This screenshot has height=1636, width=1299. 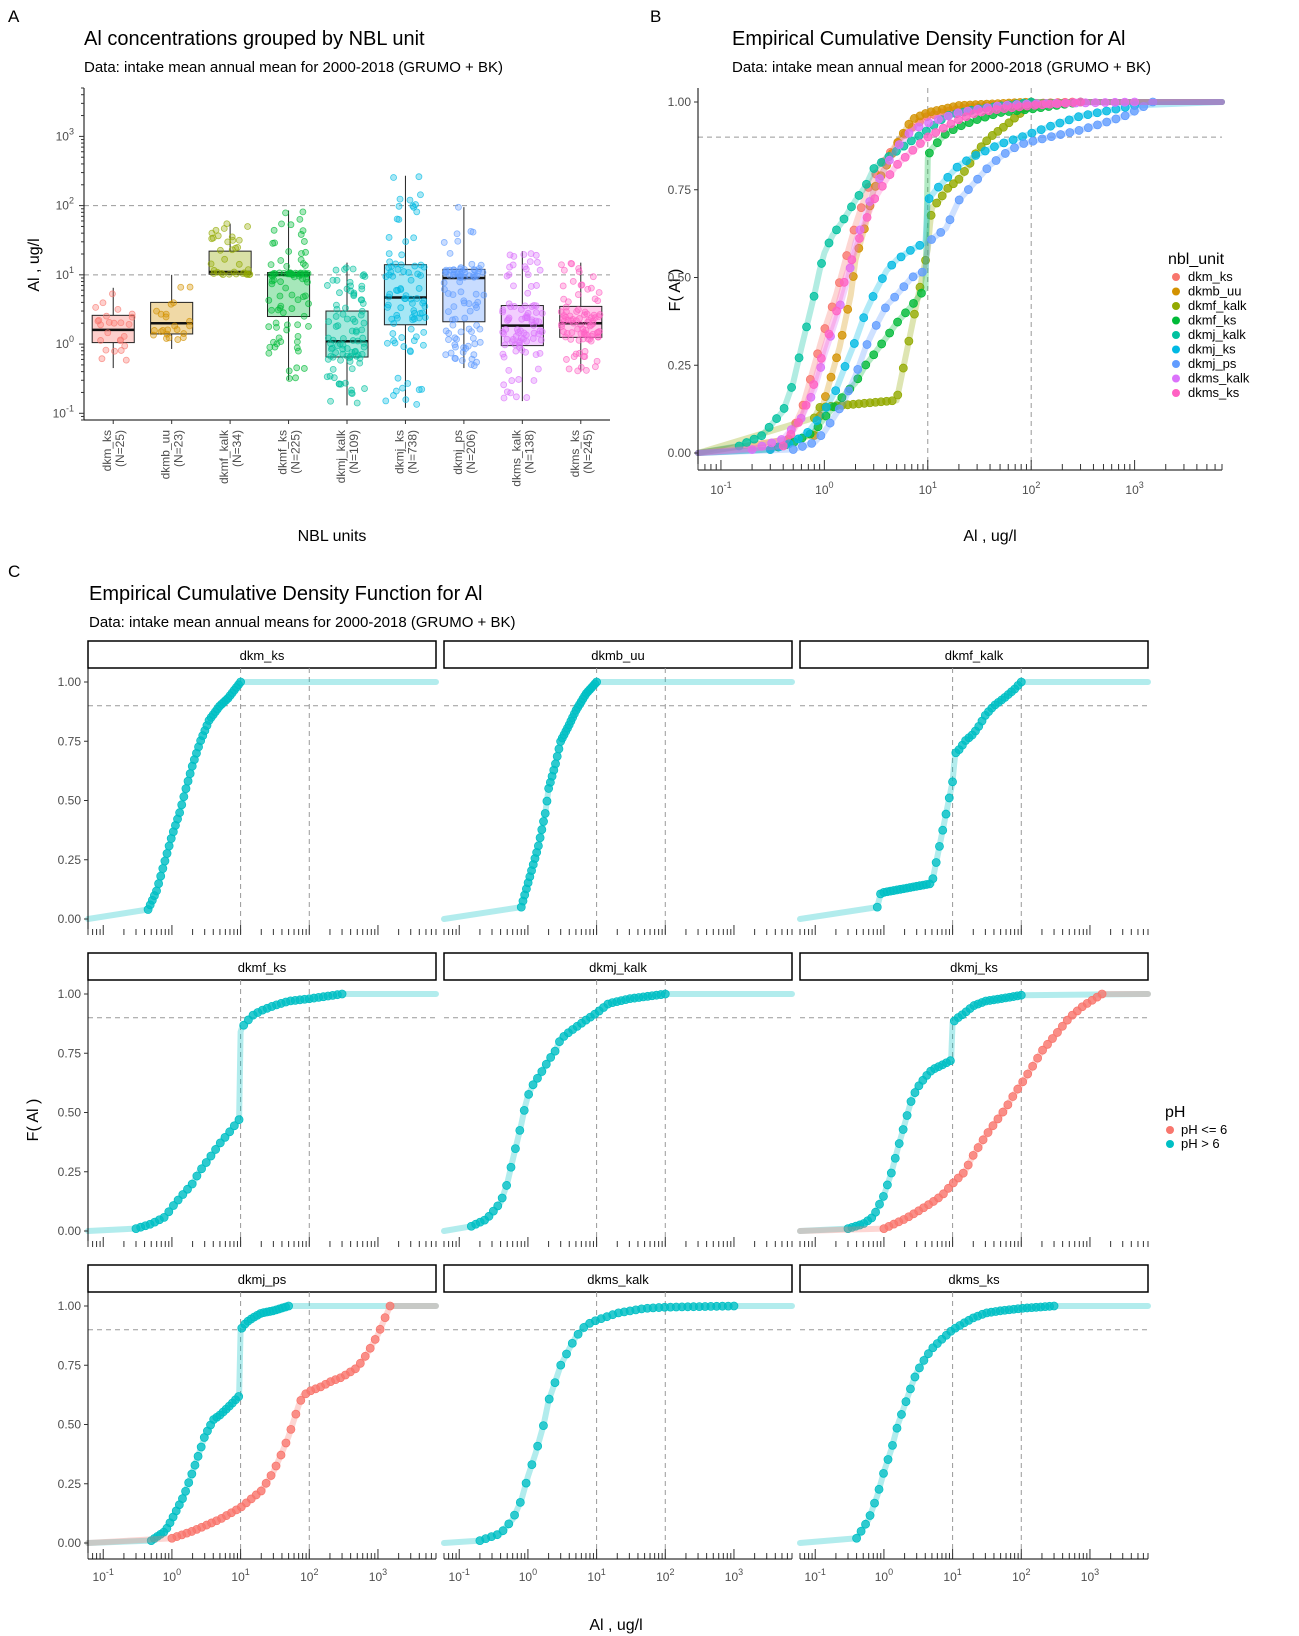 I want to click on panel-a-x-axis-title: NBL units, so click(x=332, y=536).